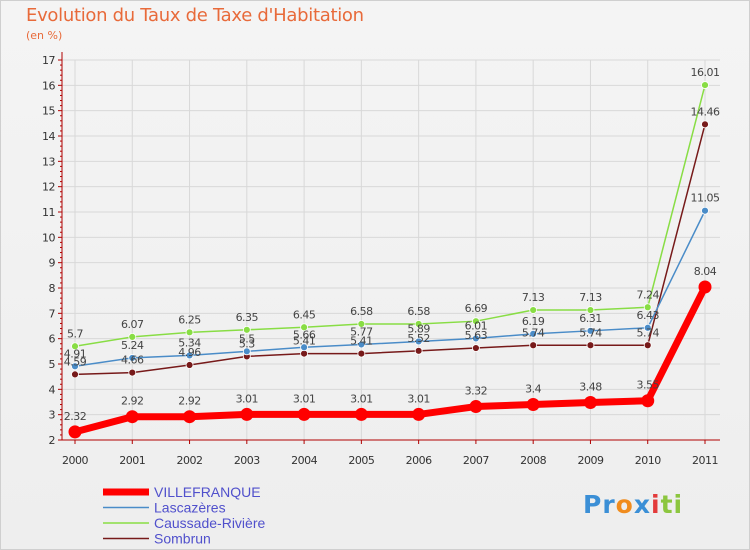  What do you see at coordinates (247, 338) in the screenshot?
I see `data-label: 5.5` at bounding box center [247, 338].